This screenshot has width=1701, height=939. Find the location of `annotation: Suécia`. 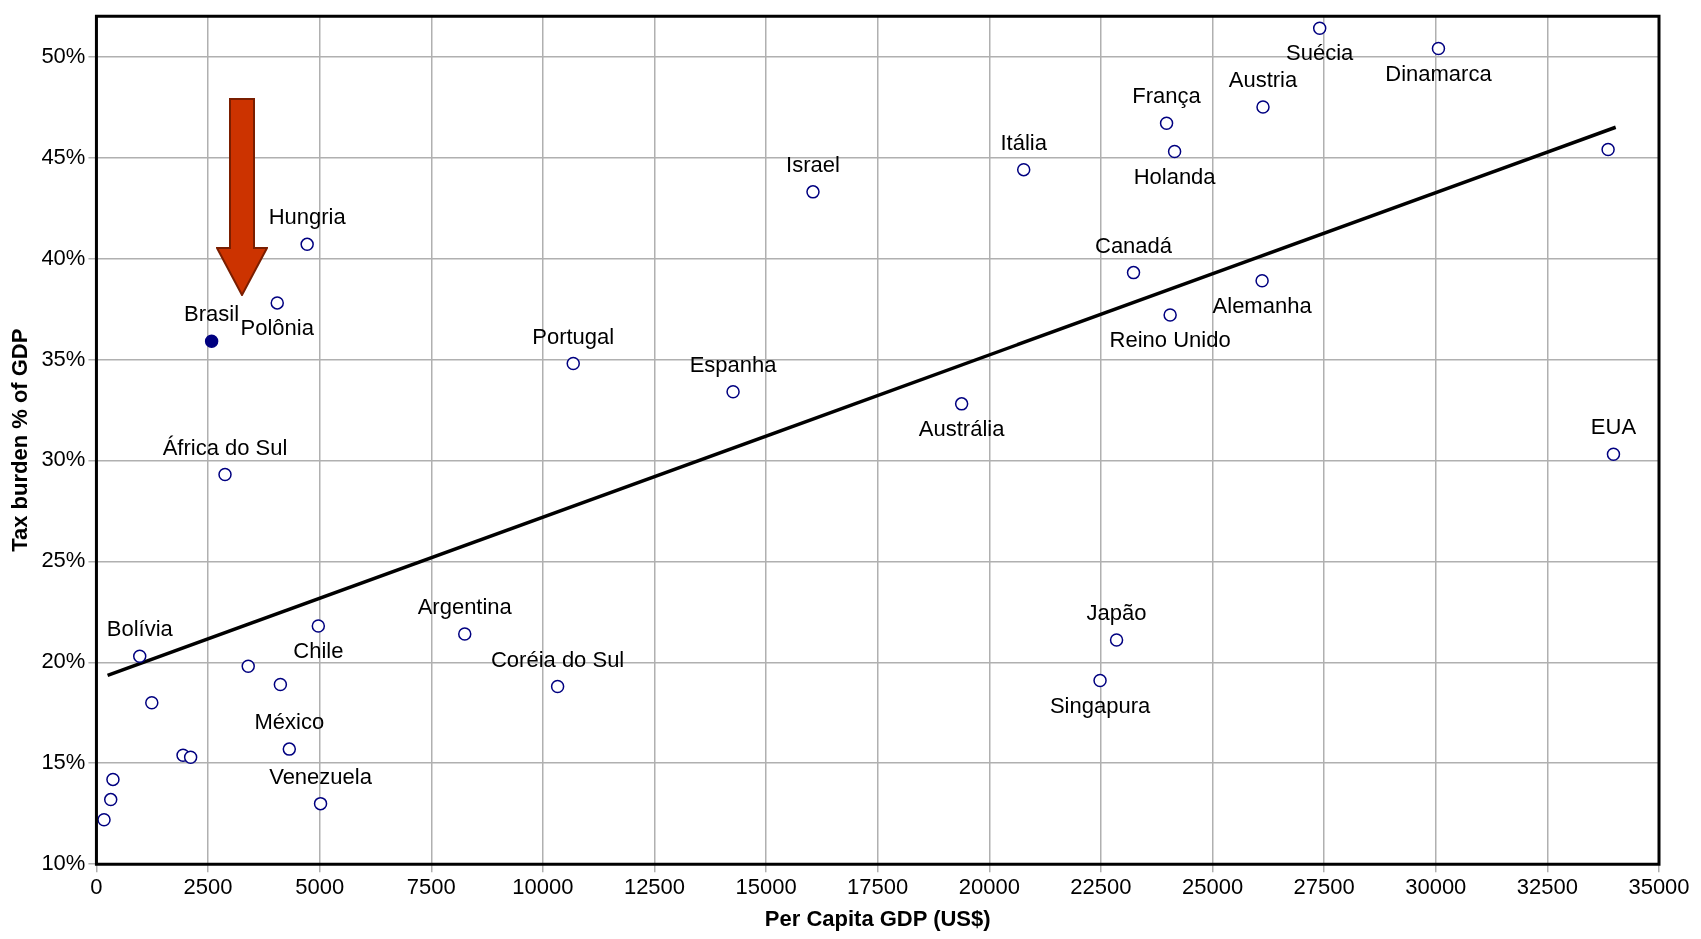

annotation: Suécia is located at coordinates (1320, 53).